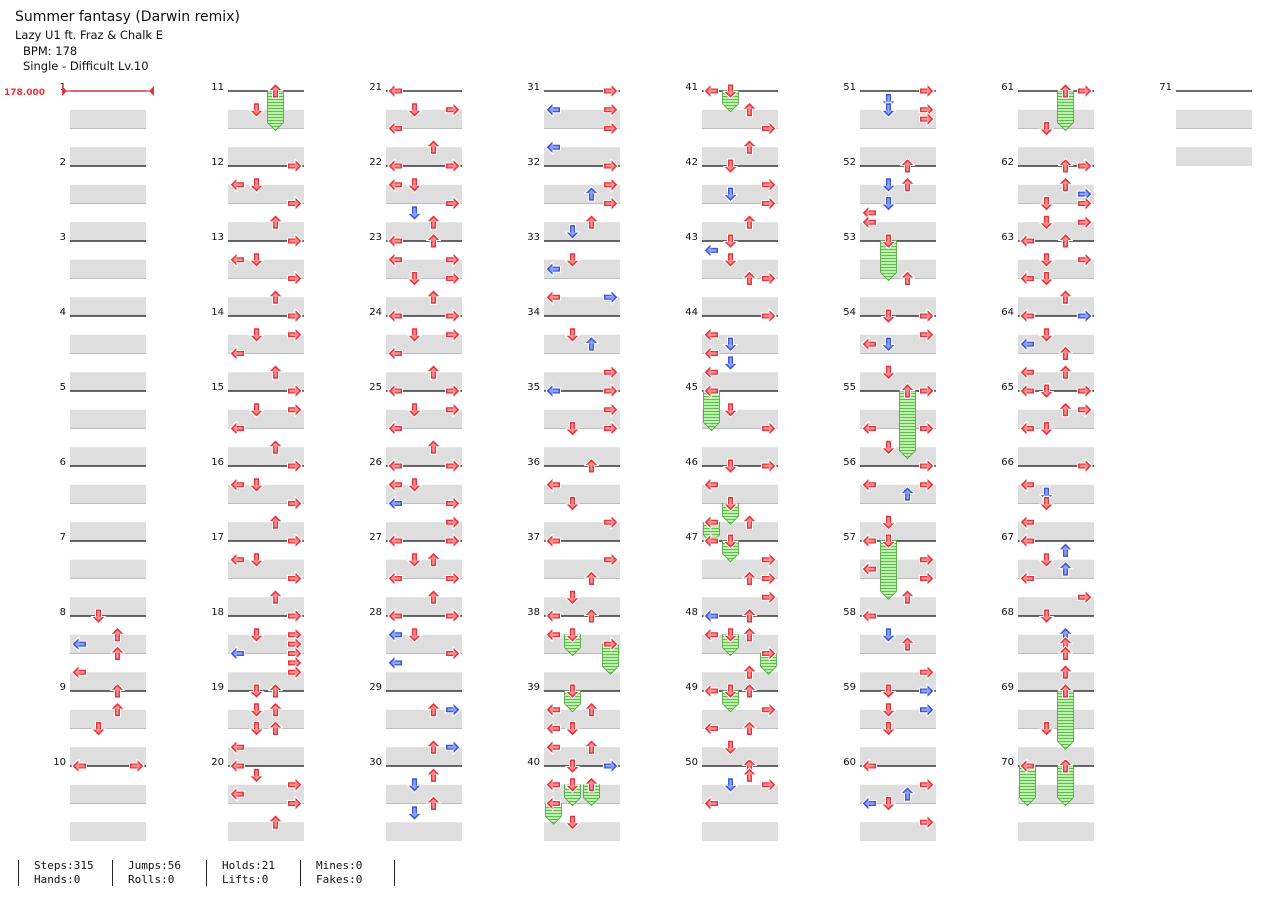 The image size is (1280, 901). I want to click on measure-number: 34, so click(533, 312).